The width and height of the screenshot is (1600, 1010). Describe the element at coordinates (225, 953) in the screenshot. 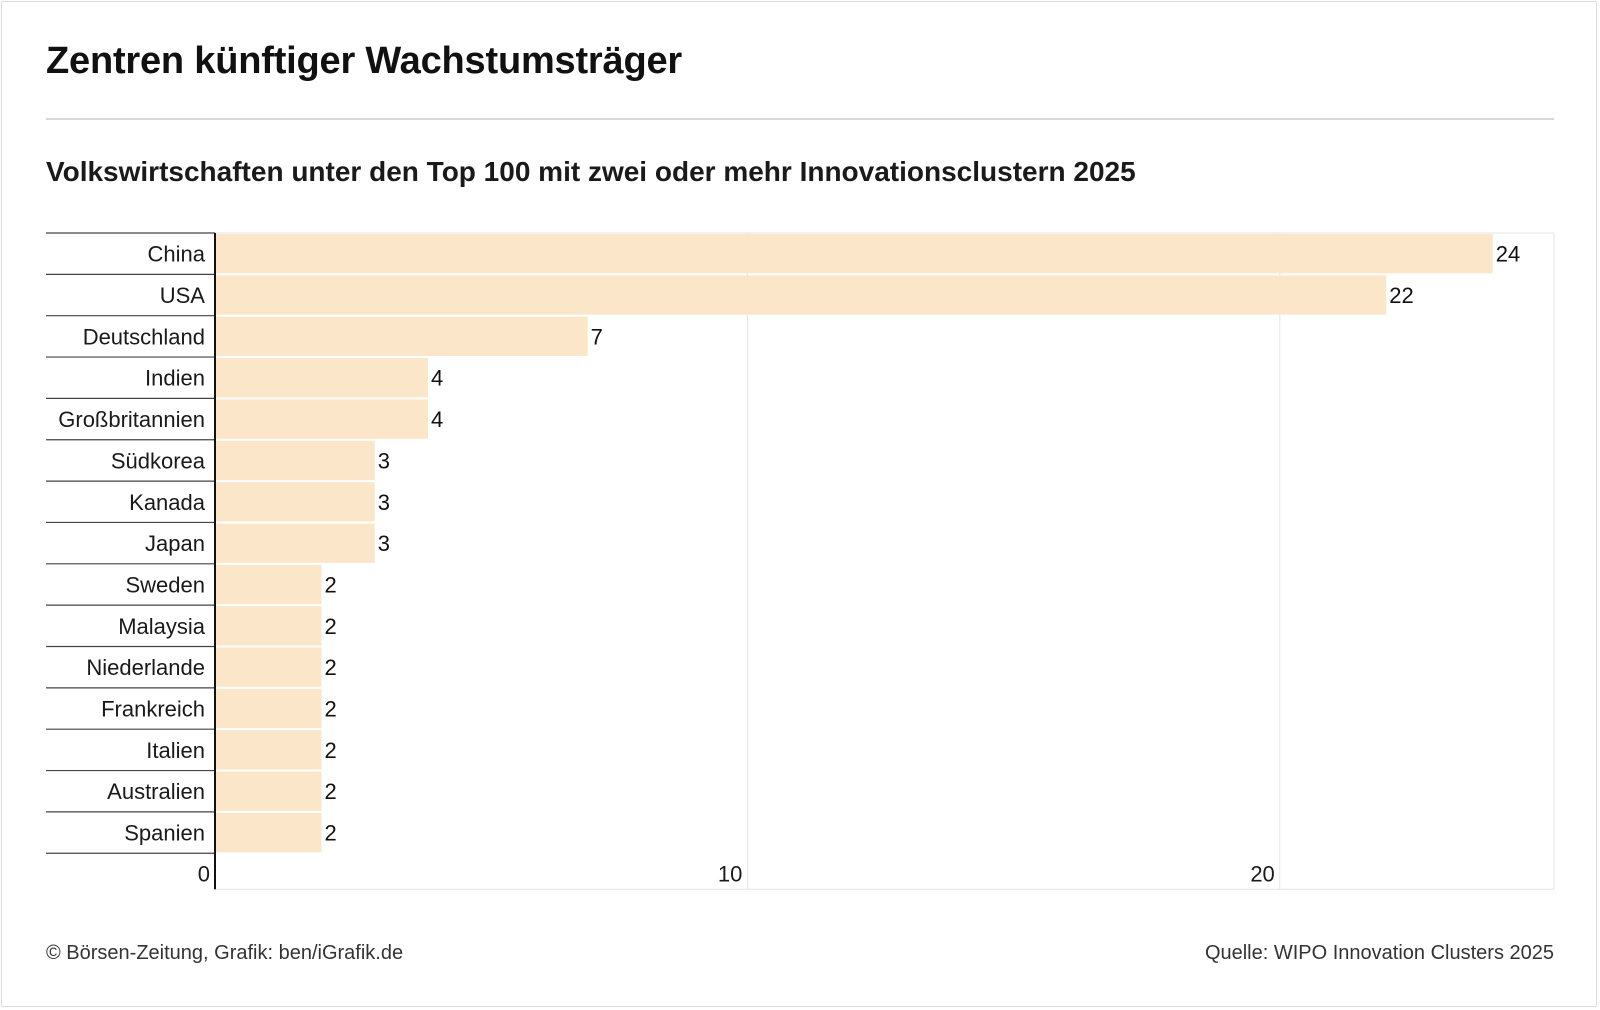

I see `credit-text: © Börsen-Zeitung, Grafik: ben/iGrafik.de` at that location.